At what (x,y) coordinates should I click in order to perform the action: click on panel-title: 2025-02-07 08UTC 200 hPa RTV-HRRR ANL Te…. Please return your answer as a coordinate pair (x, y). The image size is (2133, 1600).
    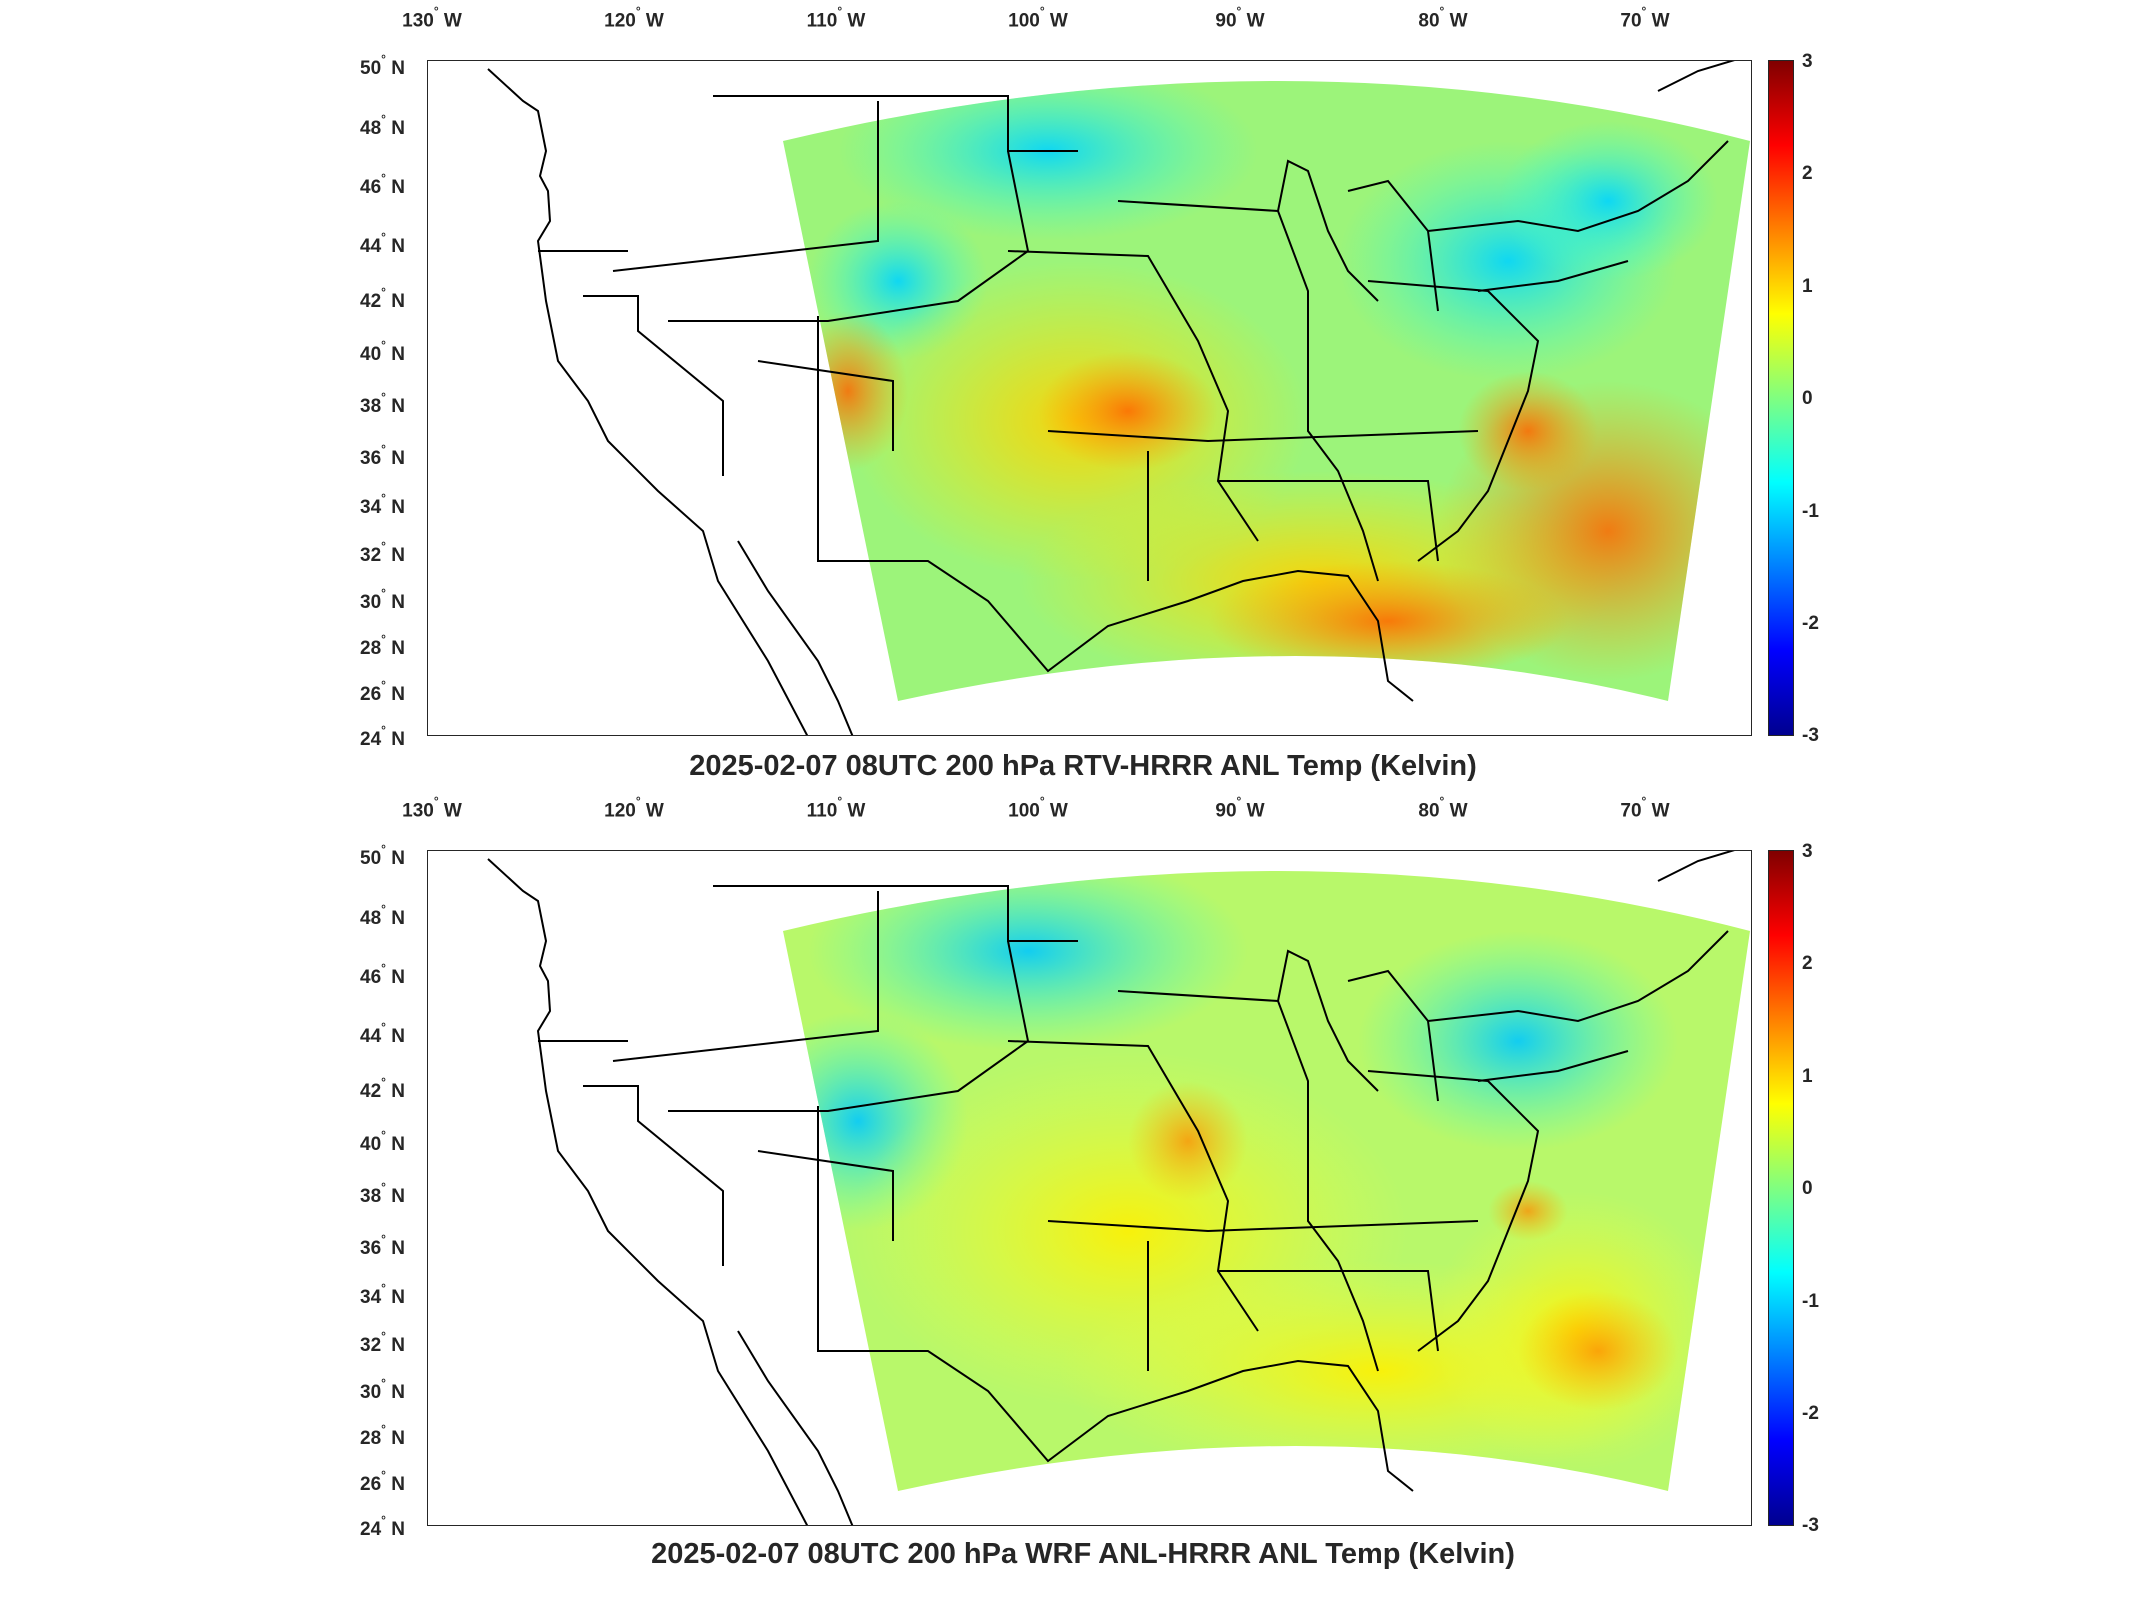
    Looking at the image, I should click on (1083, 766).